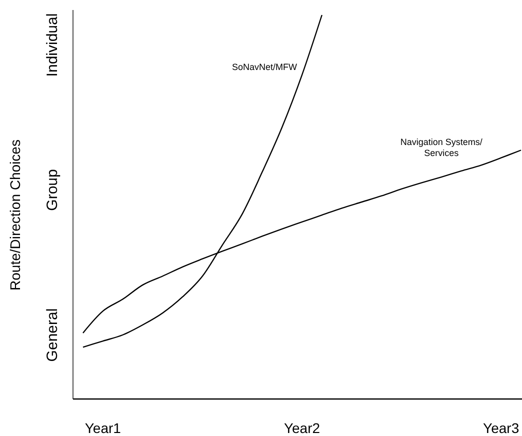  Describe the element at coordinates (15, 215) in the screenshot. I see `y-axis-title: Route/Direction Choices` at that location.